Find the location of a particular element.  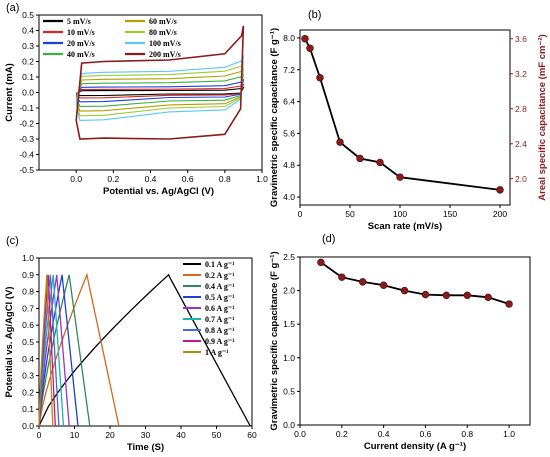

y-right-tick-label: 3.2 is located at coordinates (521, 74).